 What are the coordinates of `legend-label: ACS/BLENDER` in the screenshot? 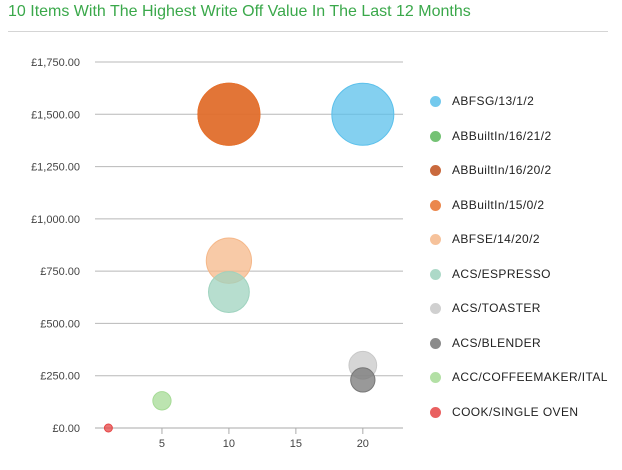 It's located at (497, 342).